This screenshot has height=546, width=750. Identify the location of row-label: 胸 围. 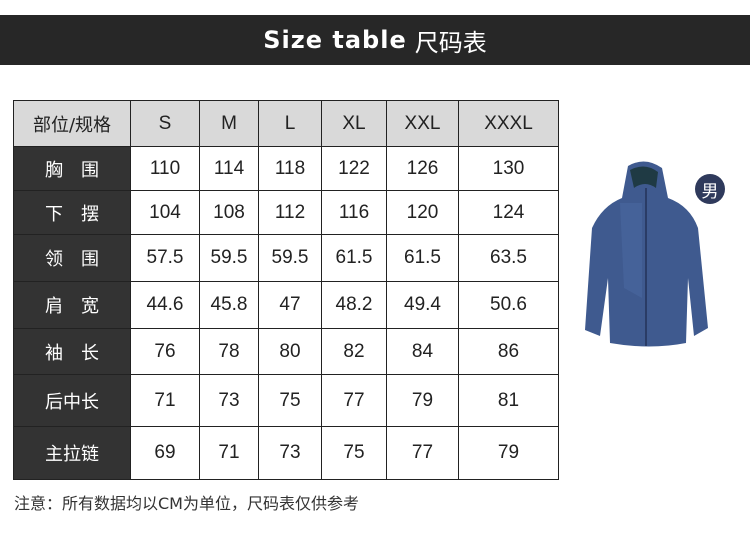
(72, 168).